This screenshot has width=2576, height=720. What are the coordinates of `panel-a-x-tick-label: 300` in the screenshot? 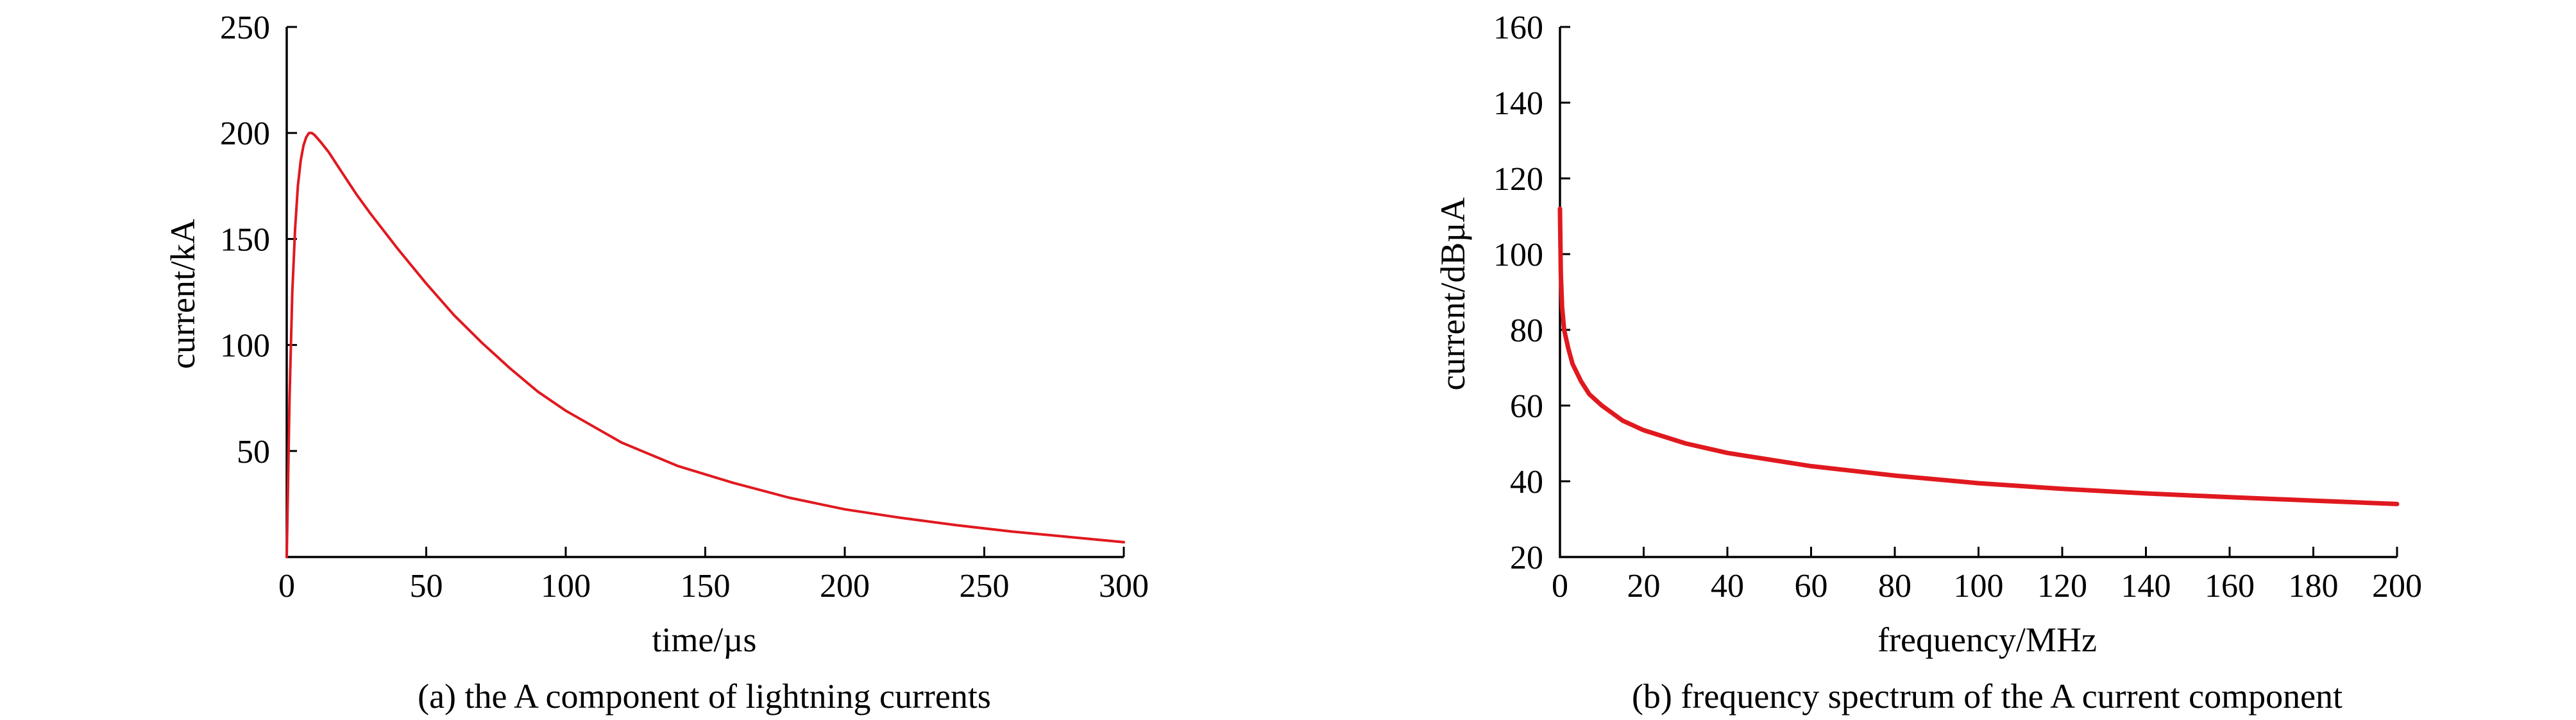 It's located at (1124, 586).